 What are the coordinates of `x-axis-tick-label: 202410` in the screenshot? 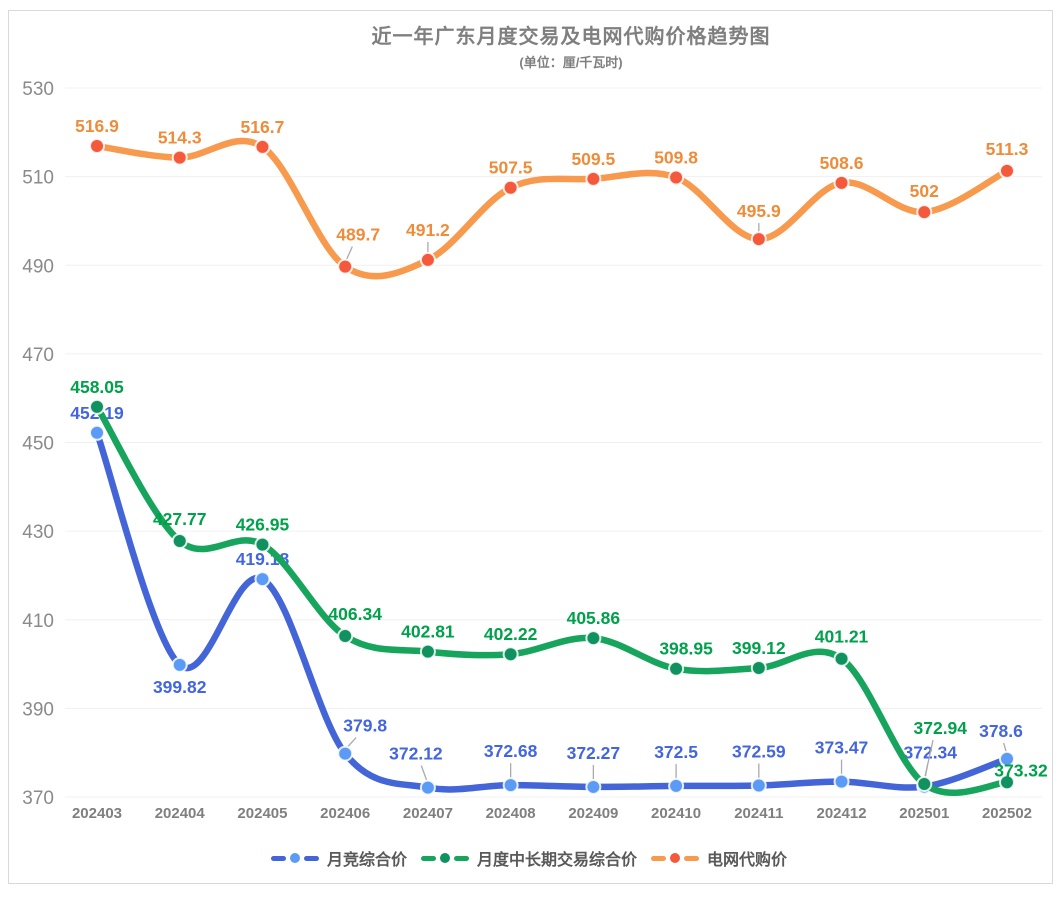 It's located at (676, 813).